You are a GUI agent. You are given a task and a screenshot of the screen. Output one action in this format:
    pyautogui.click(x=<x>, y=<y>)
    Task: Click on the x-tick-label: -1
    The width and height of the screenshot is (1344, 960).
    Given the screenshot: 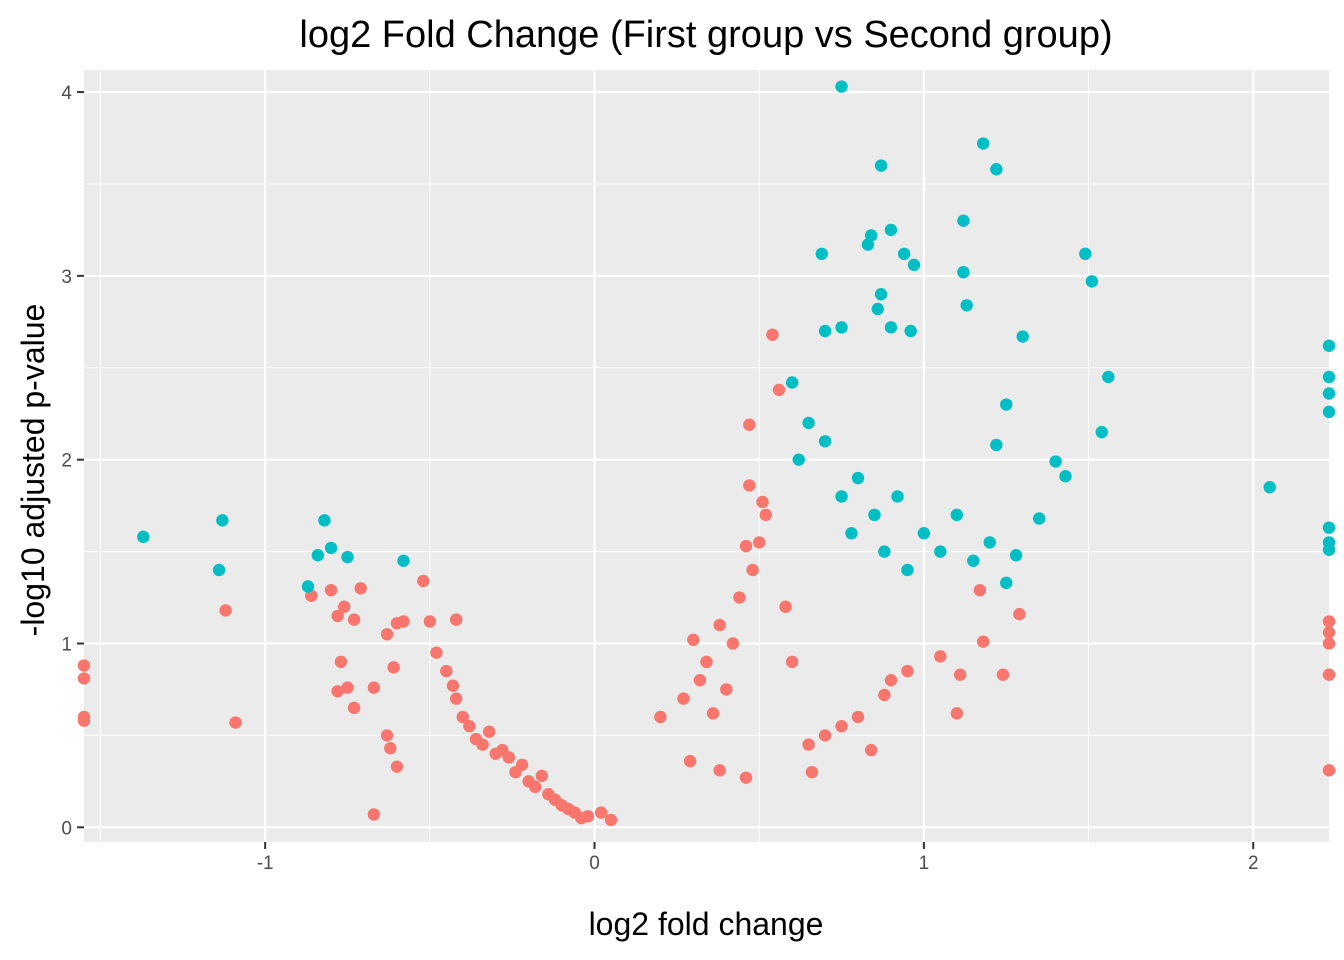 What is the action you would take?
    pyautogui.click(x=265, y=863)
    